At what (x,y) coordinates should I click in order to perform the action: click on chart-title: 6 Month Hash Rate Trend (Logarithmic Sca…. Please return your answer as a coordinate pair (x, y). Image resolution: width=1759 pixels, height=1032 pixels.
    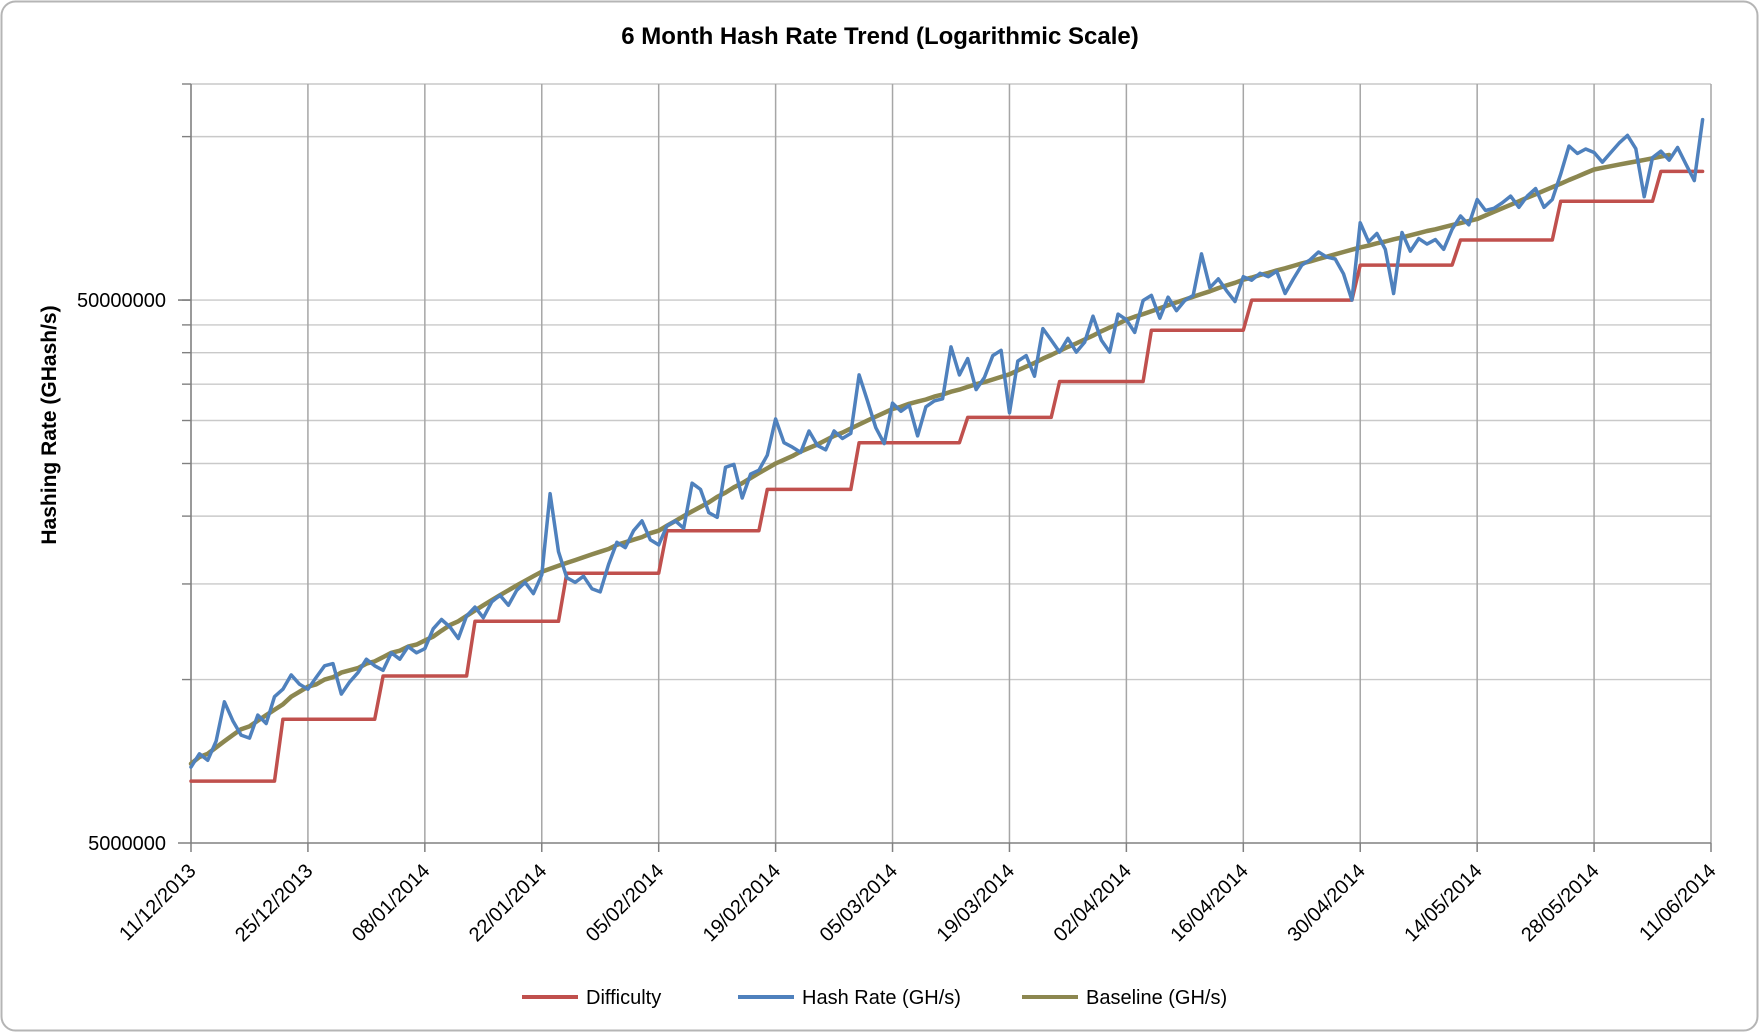
    Looking at the image, I should click on (879, 36).